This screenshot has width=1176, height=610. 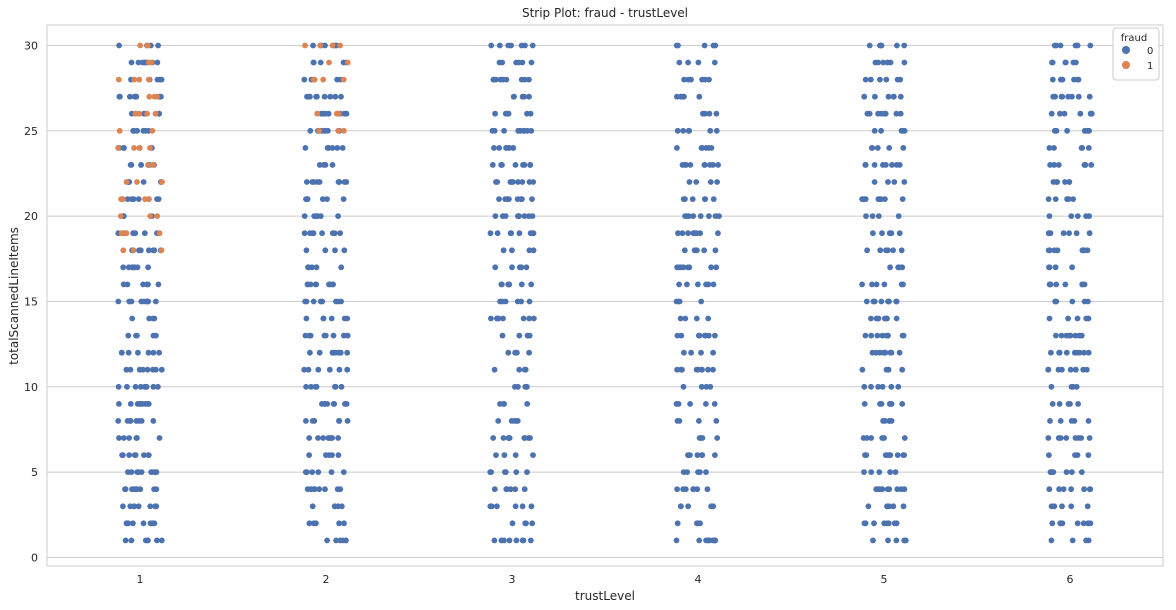 I want to click on legend-title: fraud, so click(x=1134, y=38).